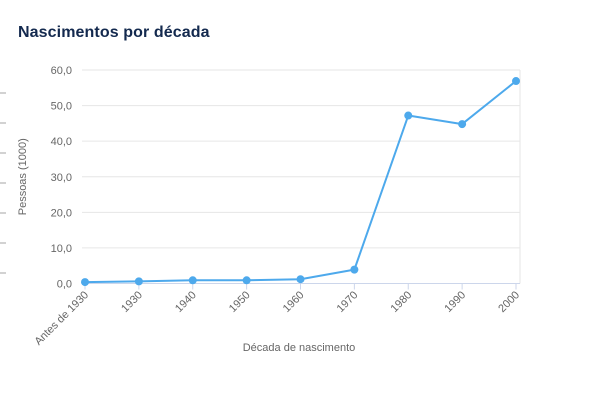 This screenshot has height=400, width=600. What do you see at coordinates (348, 302) in the screenshot?
I see `x-tick-label: 1970` at bounding box center [348, 302].